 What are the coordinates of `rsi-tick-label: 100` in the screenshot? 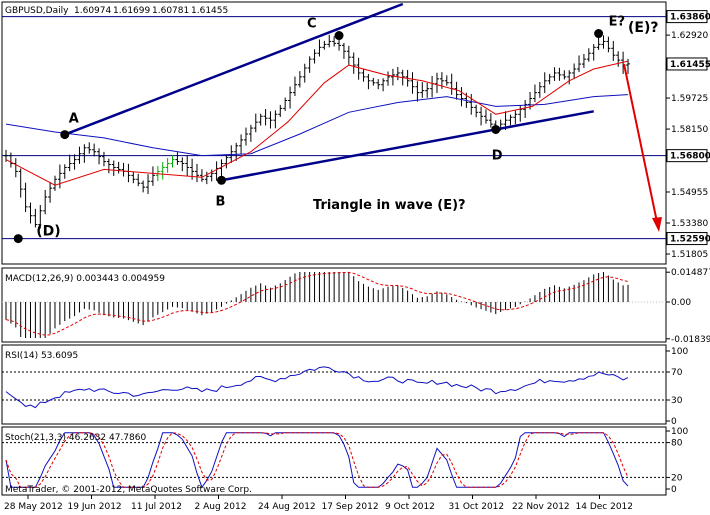 It's located at (679, 352).